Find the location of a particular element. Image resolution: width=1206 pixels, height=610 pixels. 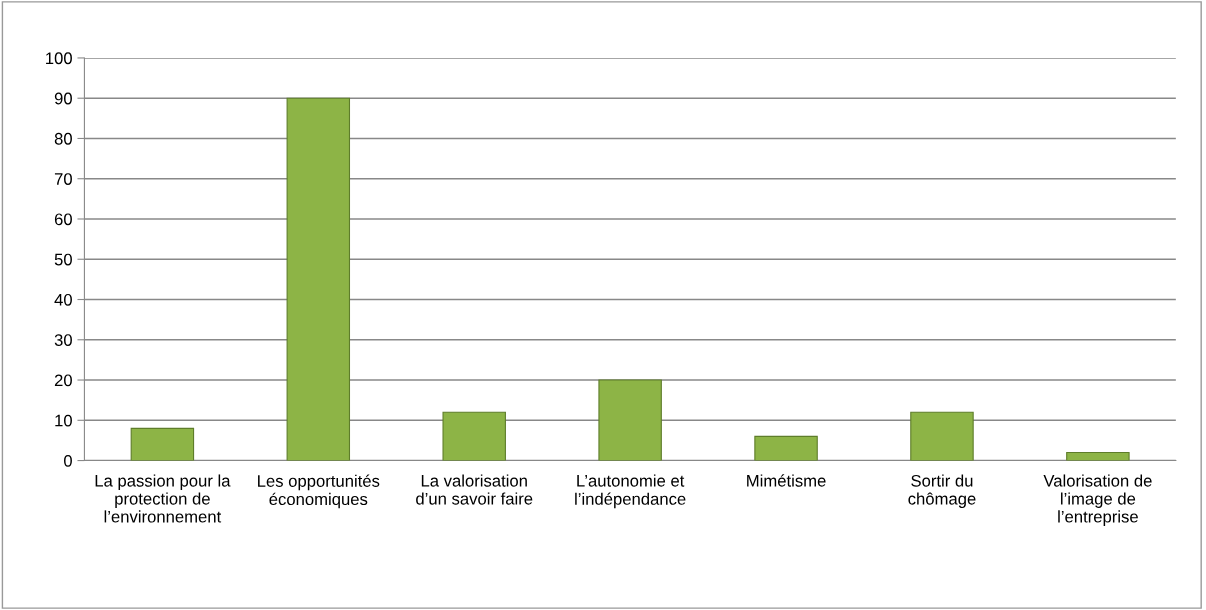

x-tick-label: La passion pour la protection de l’environnement is located at coordinates (163, 498).